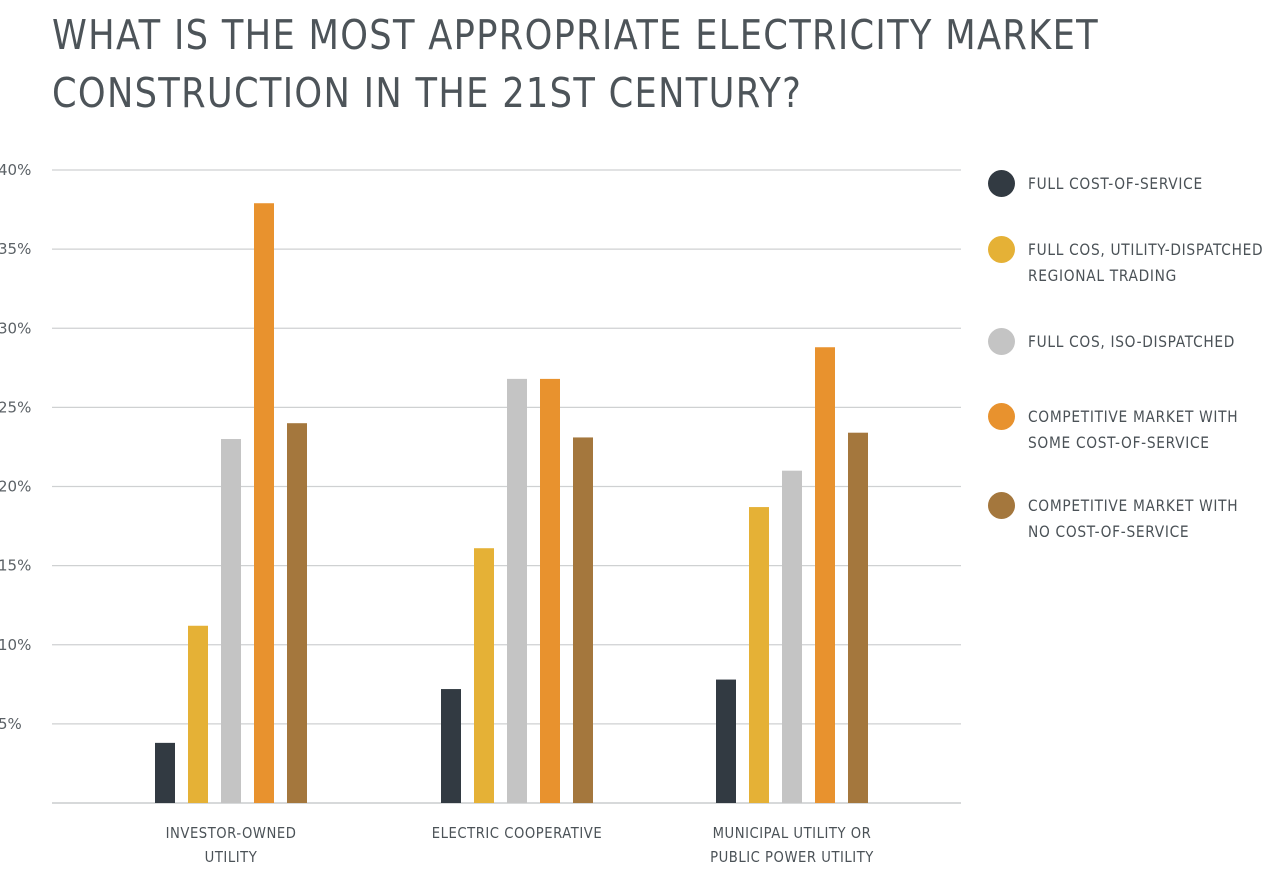  Describe the element at coordinates (792, 833) in the screenshot. I see `x-category-label: MUNICIPAL UTILITY OR` at that location.